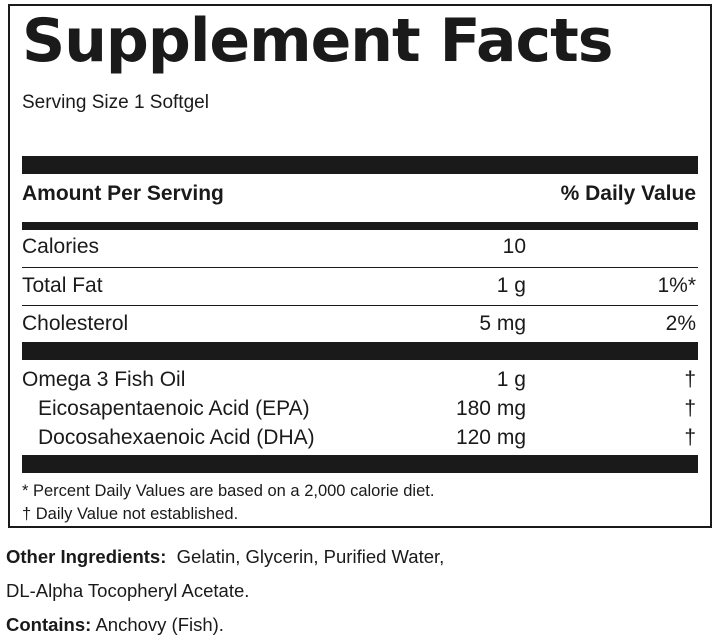  I want to click on ingredient-amount: 120 mg, so click(490, 437).